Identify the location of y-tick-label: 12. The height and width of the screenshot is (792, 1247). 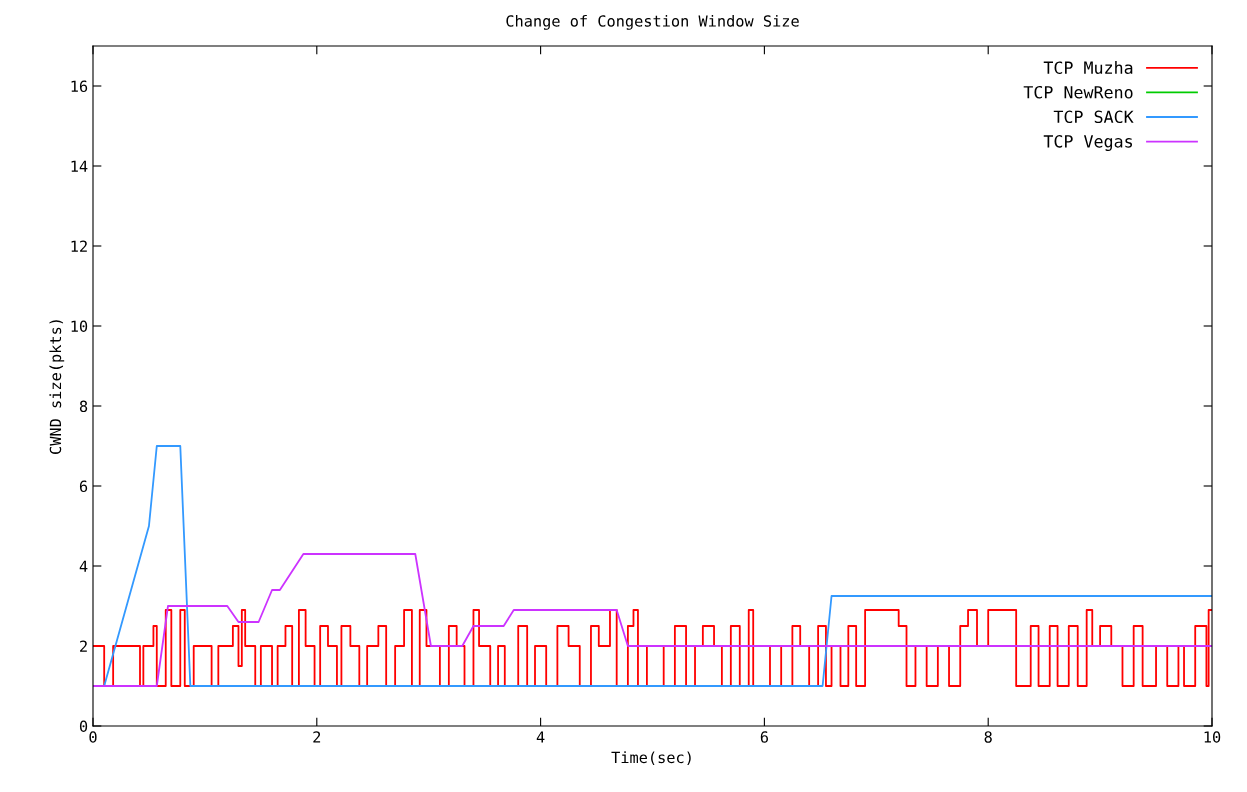
(79, 246).